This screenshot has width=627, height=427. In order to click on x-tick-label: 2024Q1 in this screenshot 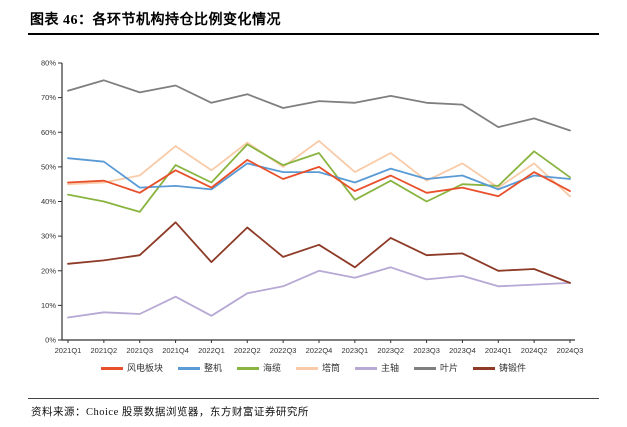, I will do `click(498, 350)`.